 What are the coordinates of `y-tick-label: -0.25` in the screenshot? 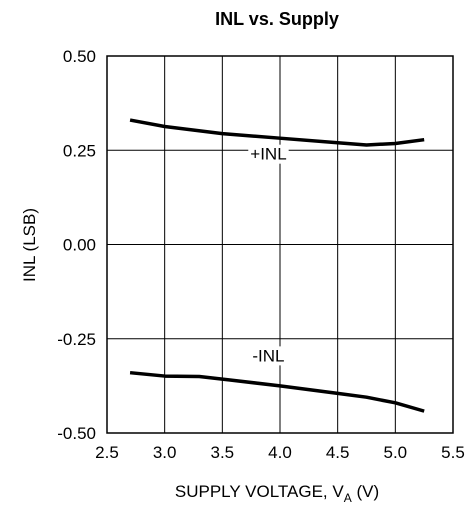 It's located at (76, 339).